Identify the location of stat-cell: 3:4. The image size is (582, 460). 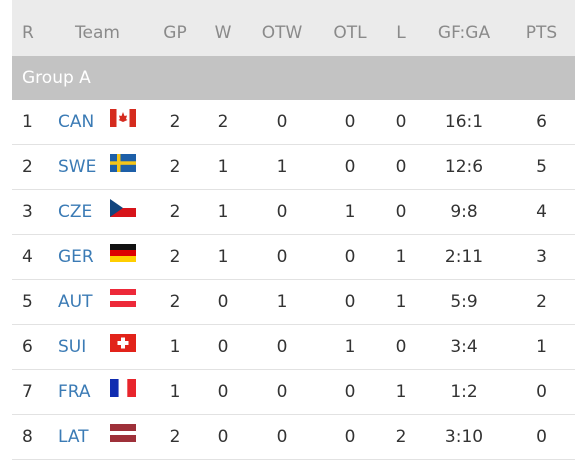
(464, 347).